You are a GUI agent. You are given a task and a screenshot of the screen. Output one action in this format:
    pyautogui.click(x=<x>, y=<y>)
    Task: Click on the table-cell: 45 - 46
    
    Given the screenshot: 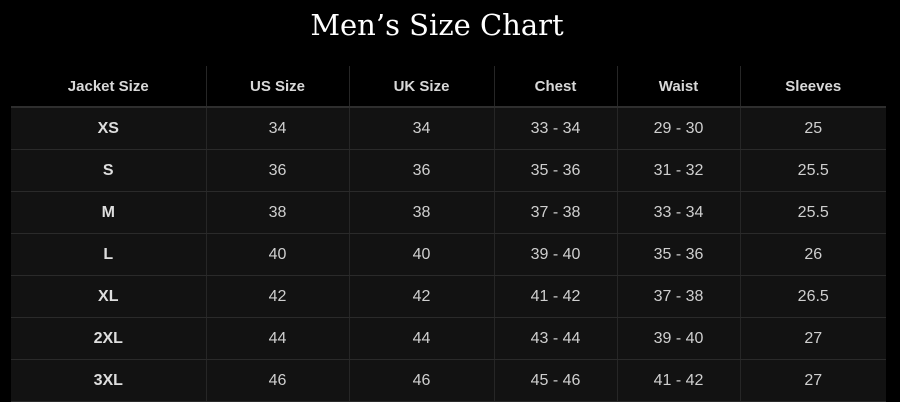 What is the action you would take?
    pyautogui.click(x=556, y=380)
    